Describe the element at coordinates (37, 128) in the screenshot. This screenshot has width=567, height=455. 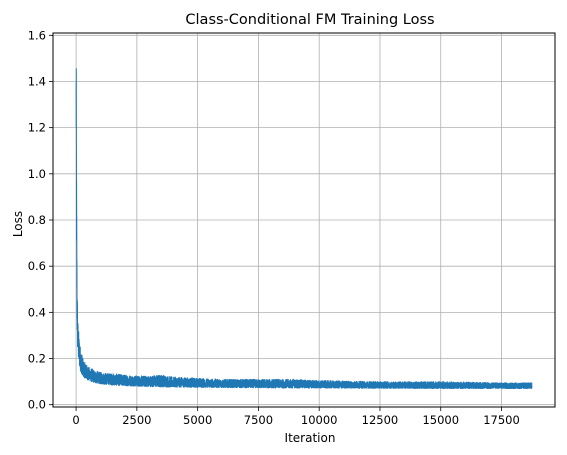
I see `y-tick-label: 1.2` at that location.